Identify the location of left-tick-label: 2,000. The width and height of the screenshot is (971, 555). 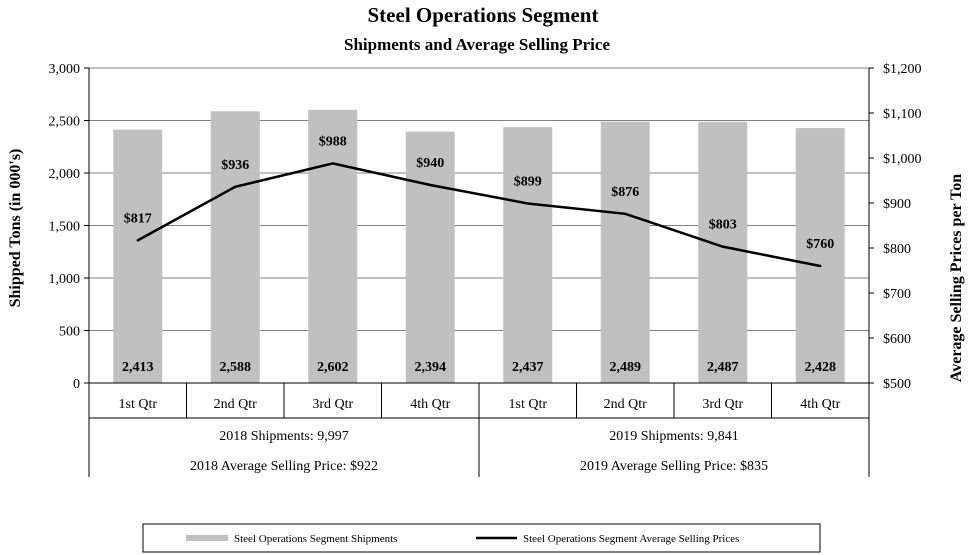
(65, 174).